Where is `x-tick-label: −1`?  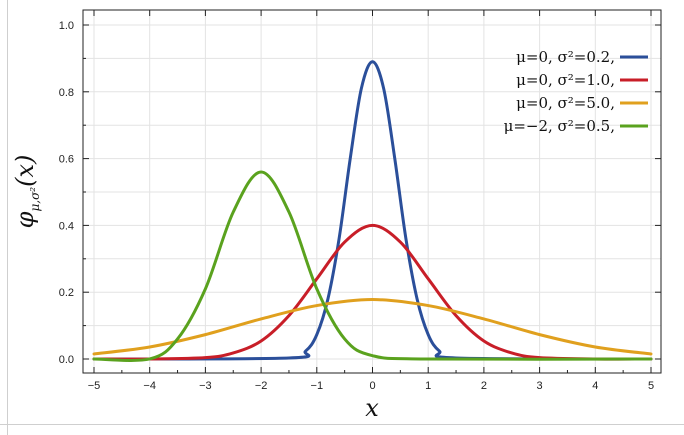 x-tick-label: −1 is located at coordinates (317, 386).